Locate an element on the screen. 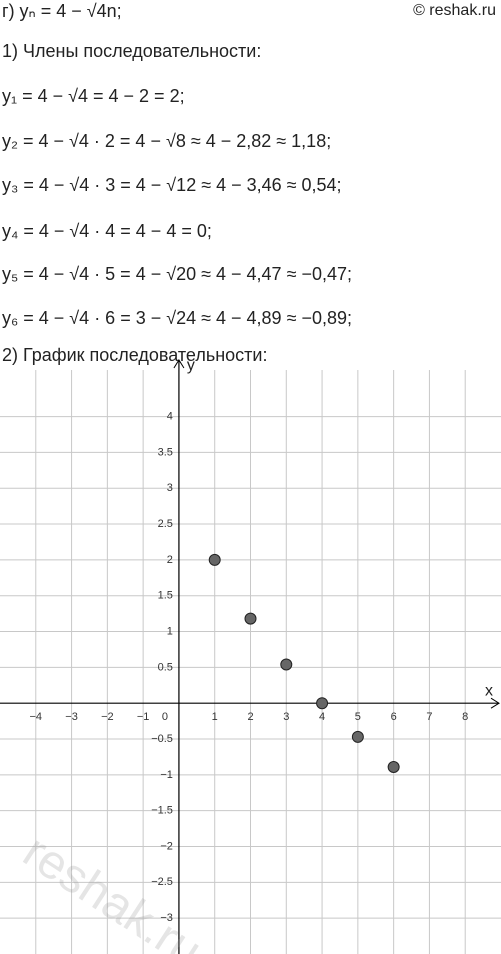 The width and height of the screenshot is (501, 954). x-tick-label: 7 is located at coordinates (429, 717).